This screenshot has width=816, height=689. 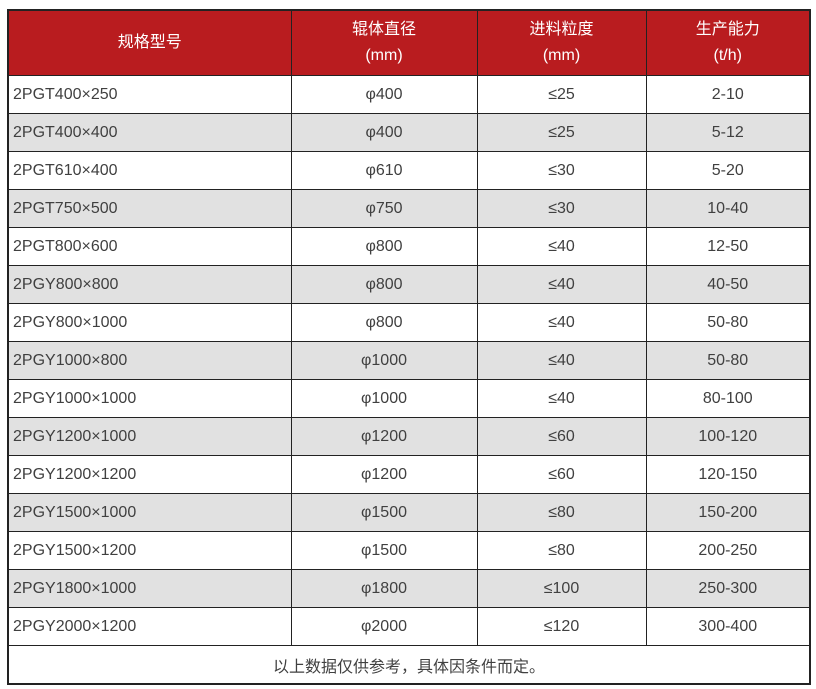 I want to click on table-row: 2PGT750×500 φ750 ≤30 10-40, so click(x=409, y=208).